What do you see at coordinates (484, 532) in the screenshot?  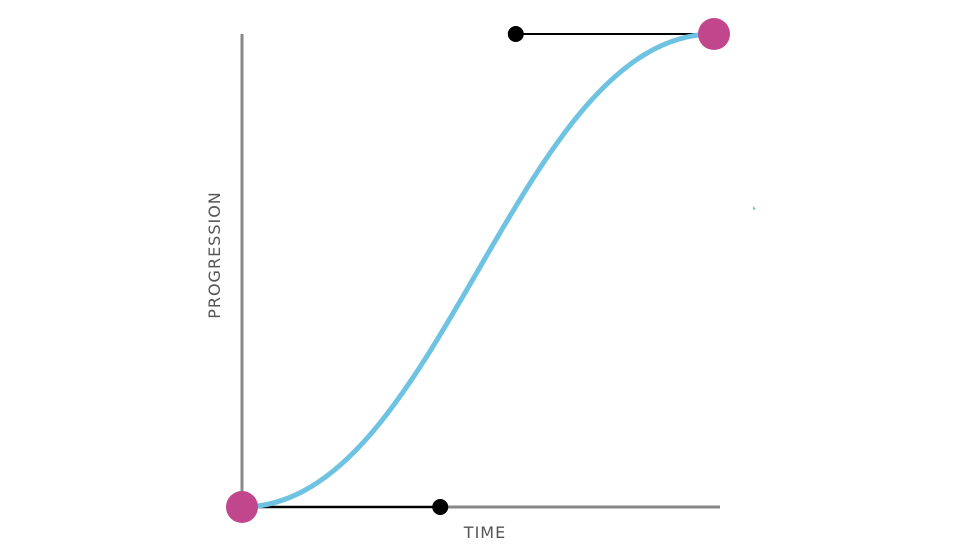 I see `x-axis-label: TIME` at bounding box center [484, 532].